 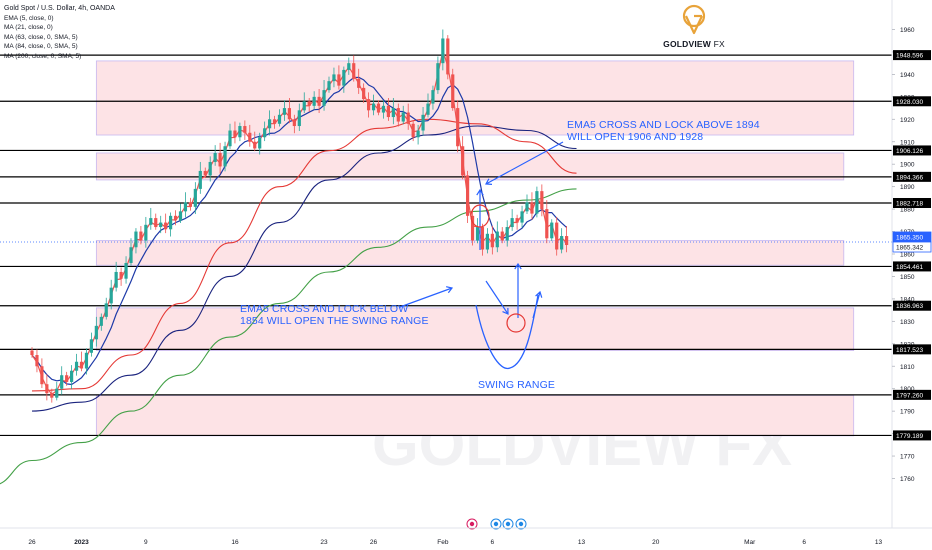 What do you see at coordinates (41, 46) in the screenshot?
I see `legend-ma84: MA (84, close, 0, SMA, 5)` at bounding box center [41, 46].